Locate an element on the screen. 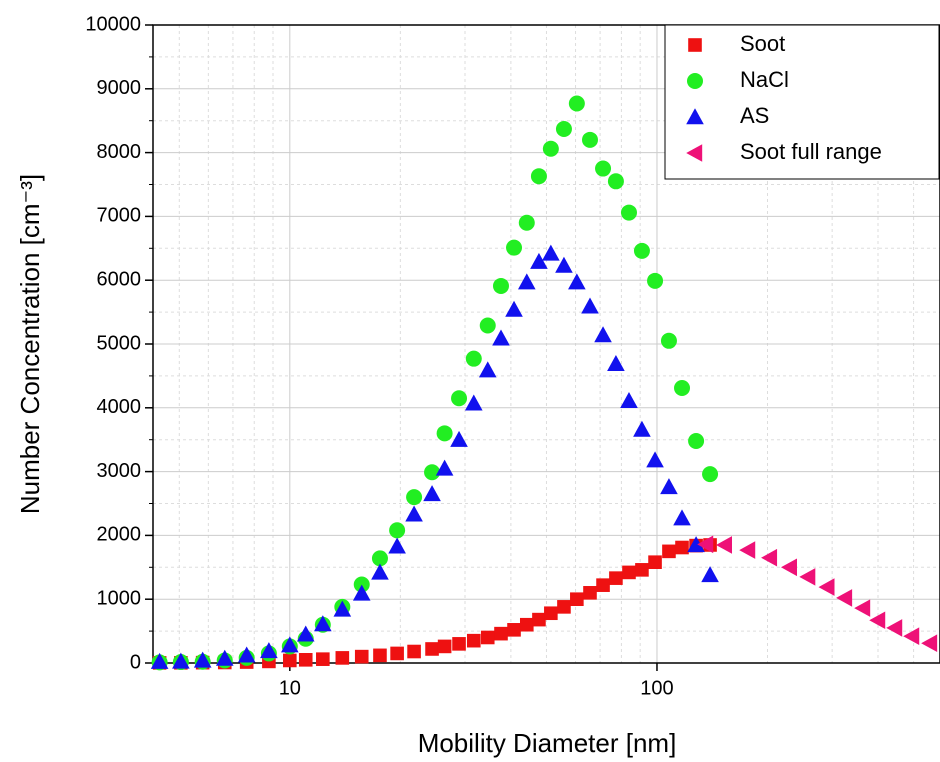 This screenshot has width=940, height=762. y-tick-label: 3000 is located at coordinates (119, 471).